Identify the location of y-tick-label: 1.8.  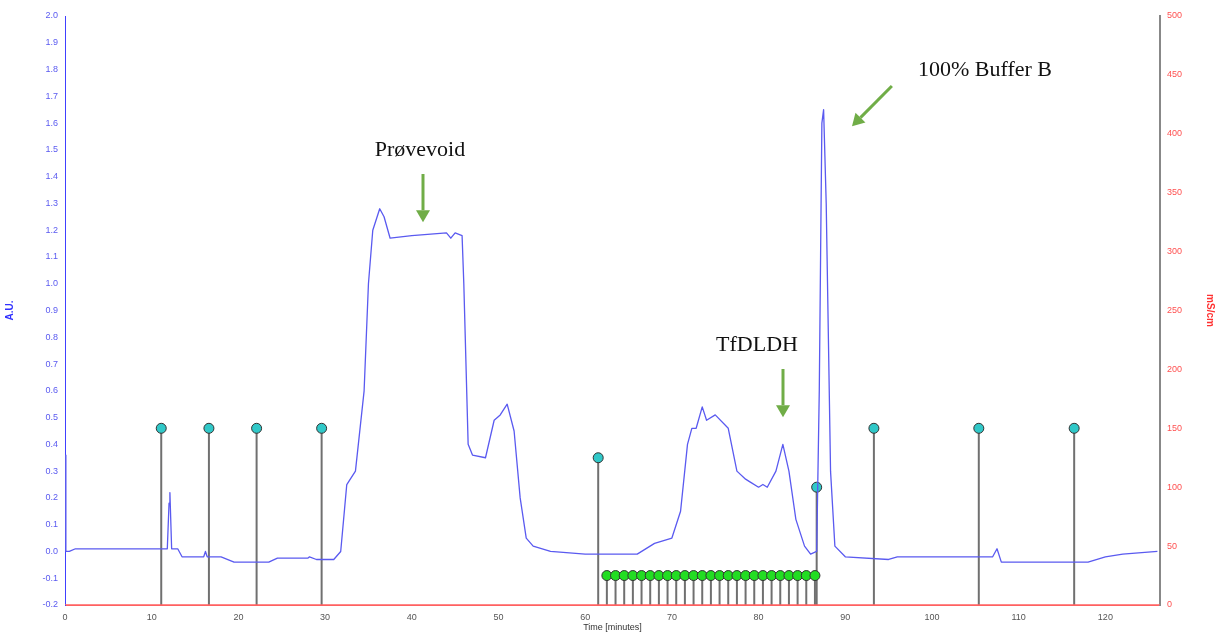
(51, 69).